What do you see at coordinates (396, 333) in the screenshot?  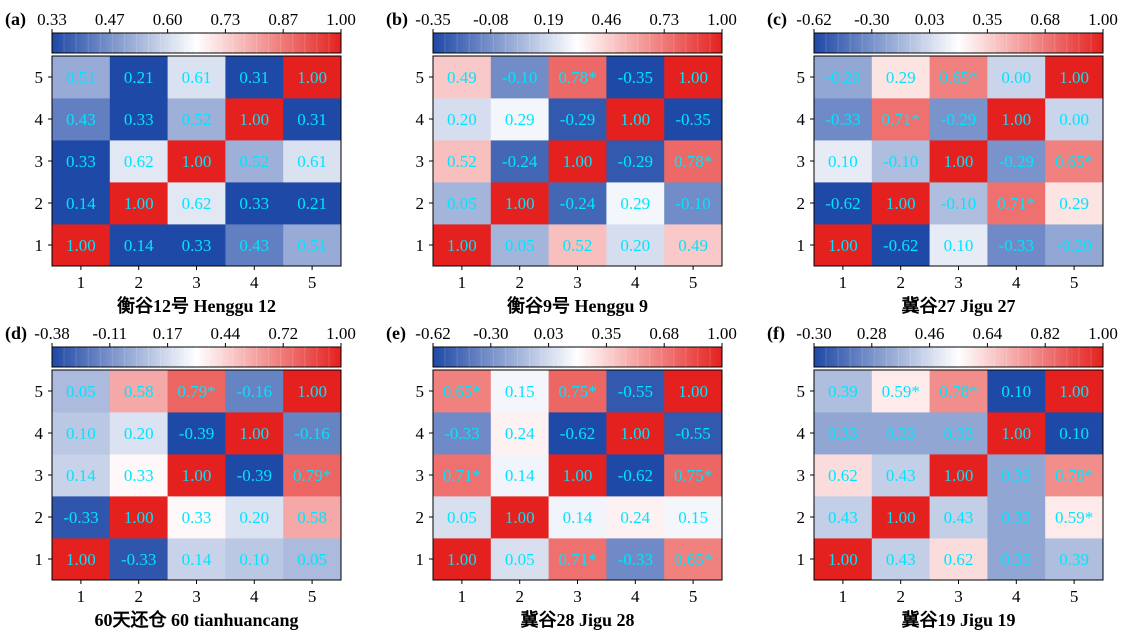 I see `panel-label: (e)` at bounding box center [396, 333].